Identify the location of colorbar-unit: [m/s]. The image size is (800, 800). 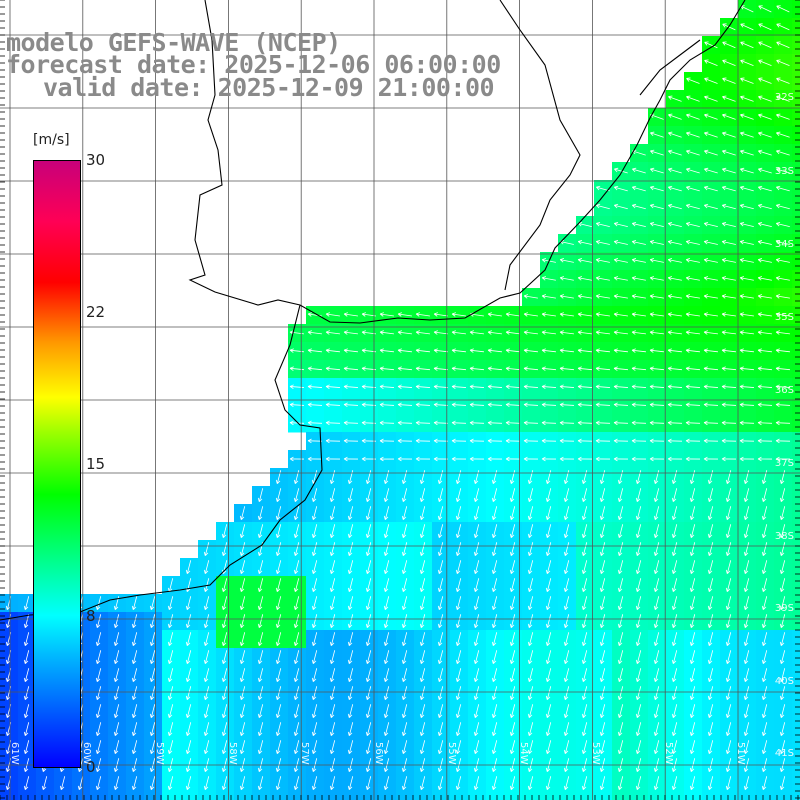
(51, 140).